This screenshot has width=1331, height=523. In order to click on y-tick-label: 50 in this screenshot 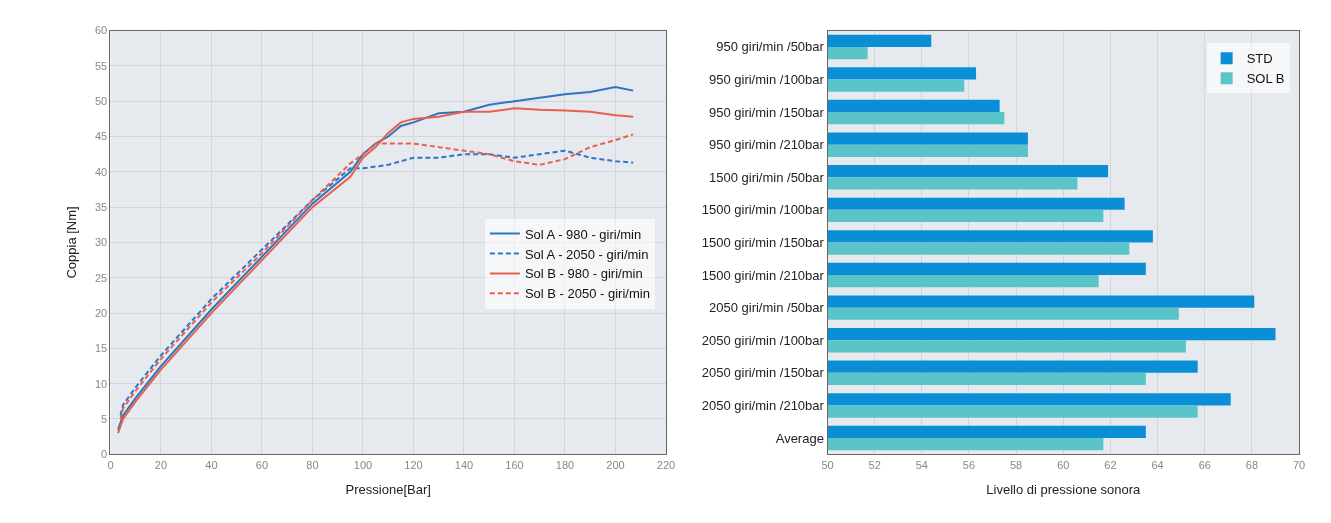, I will do `click(101, 101)`.